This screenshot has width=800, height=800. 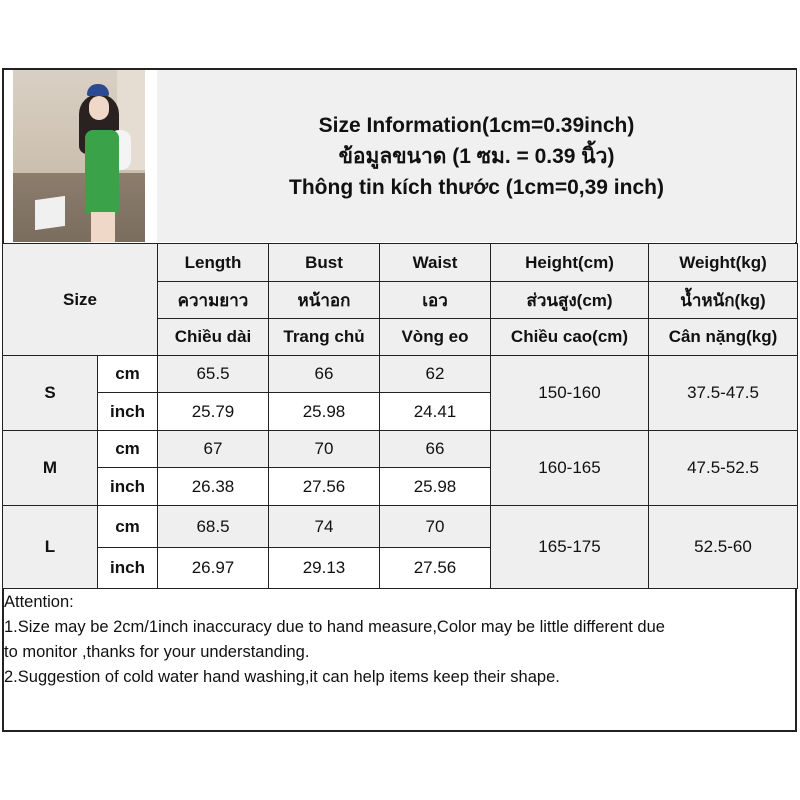 What do you see at coordinates (213, 411) in the screenshot?
I see `inch-value: 25.79` at bounding box center [213, 411].